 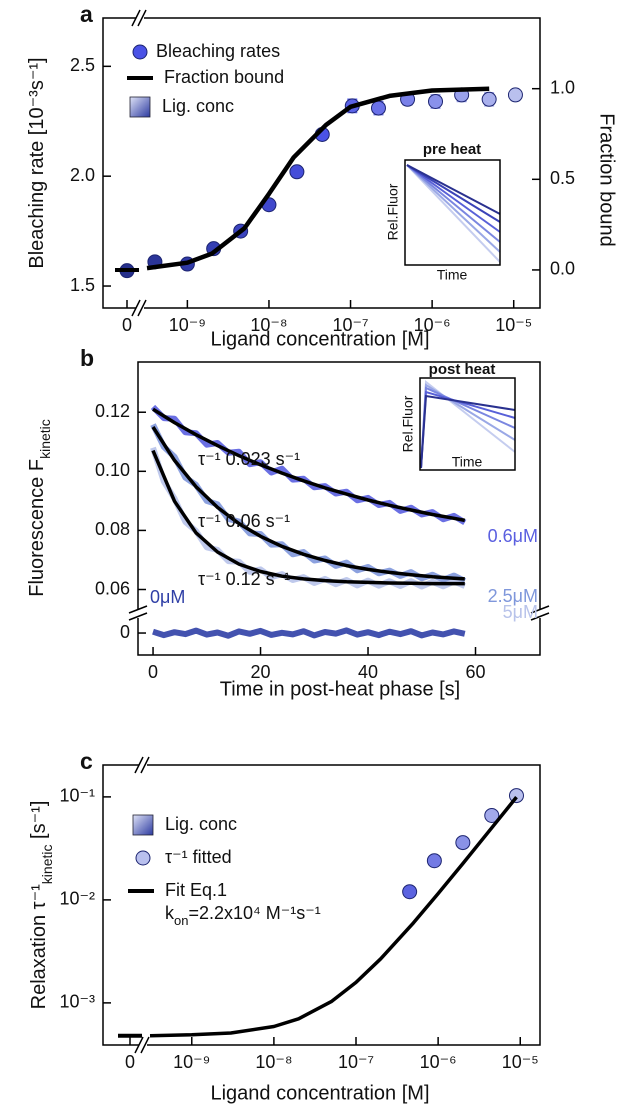 I want to click on legend-label: Fit Eq.1, so click(x=196, y=890).